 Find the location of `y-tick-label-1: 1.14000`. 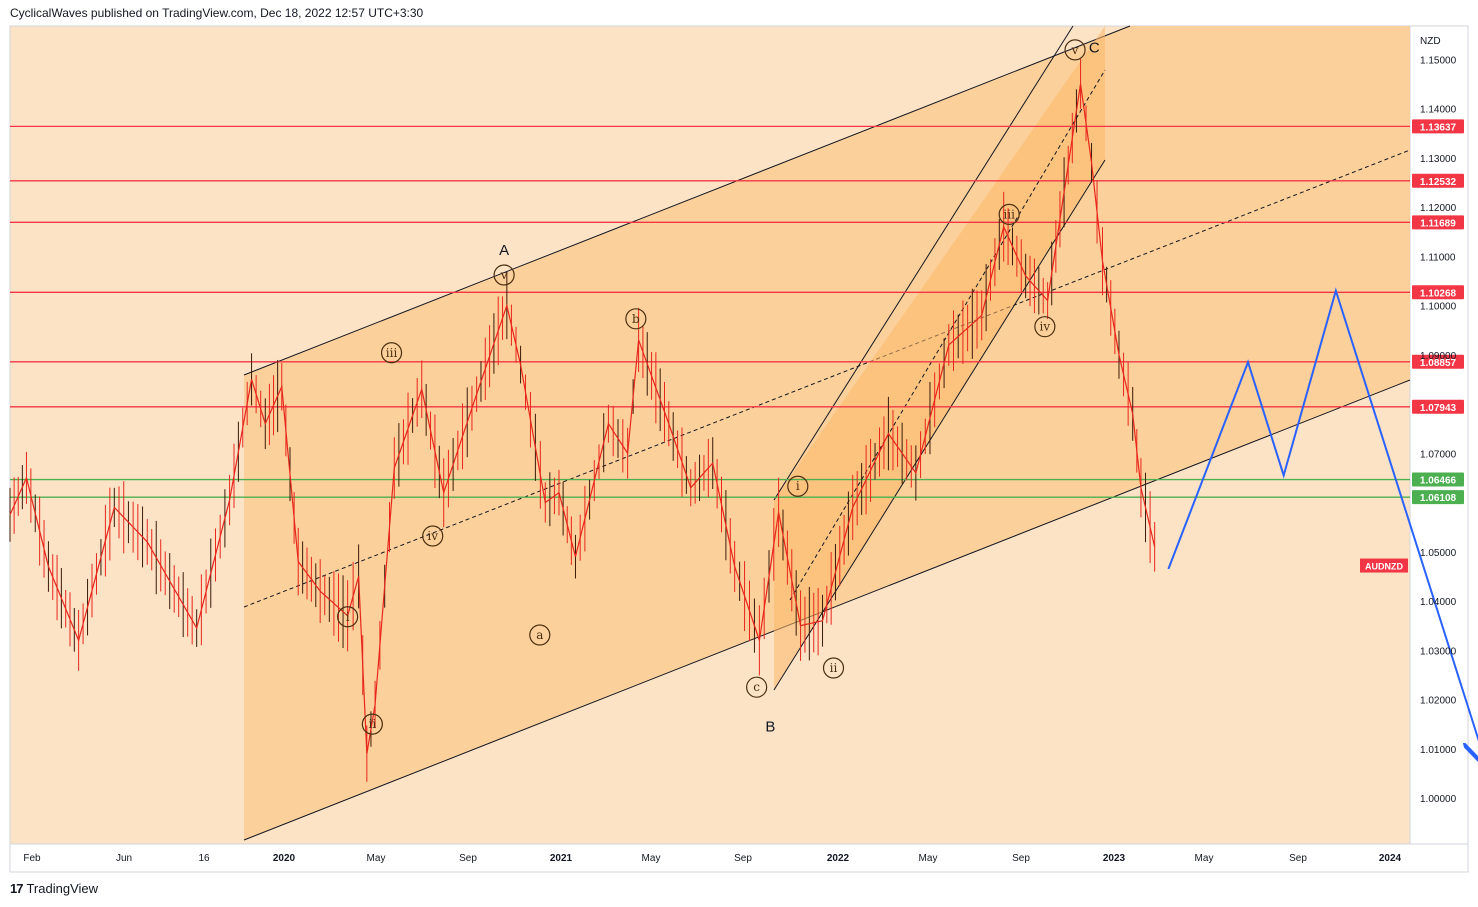

y-tick-label-1: 1.14000 is located at coordinates (1438, 110).